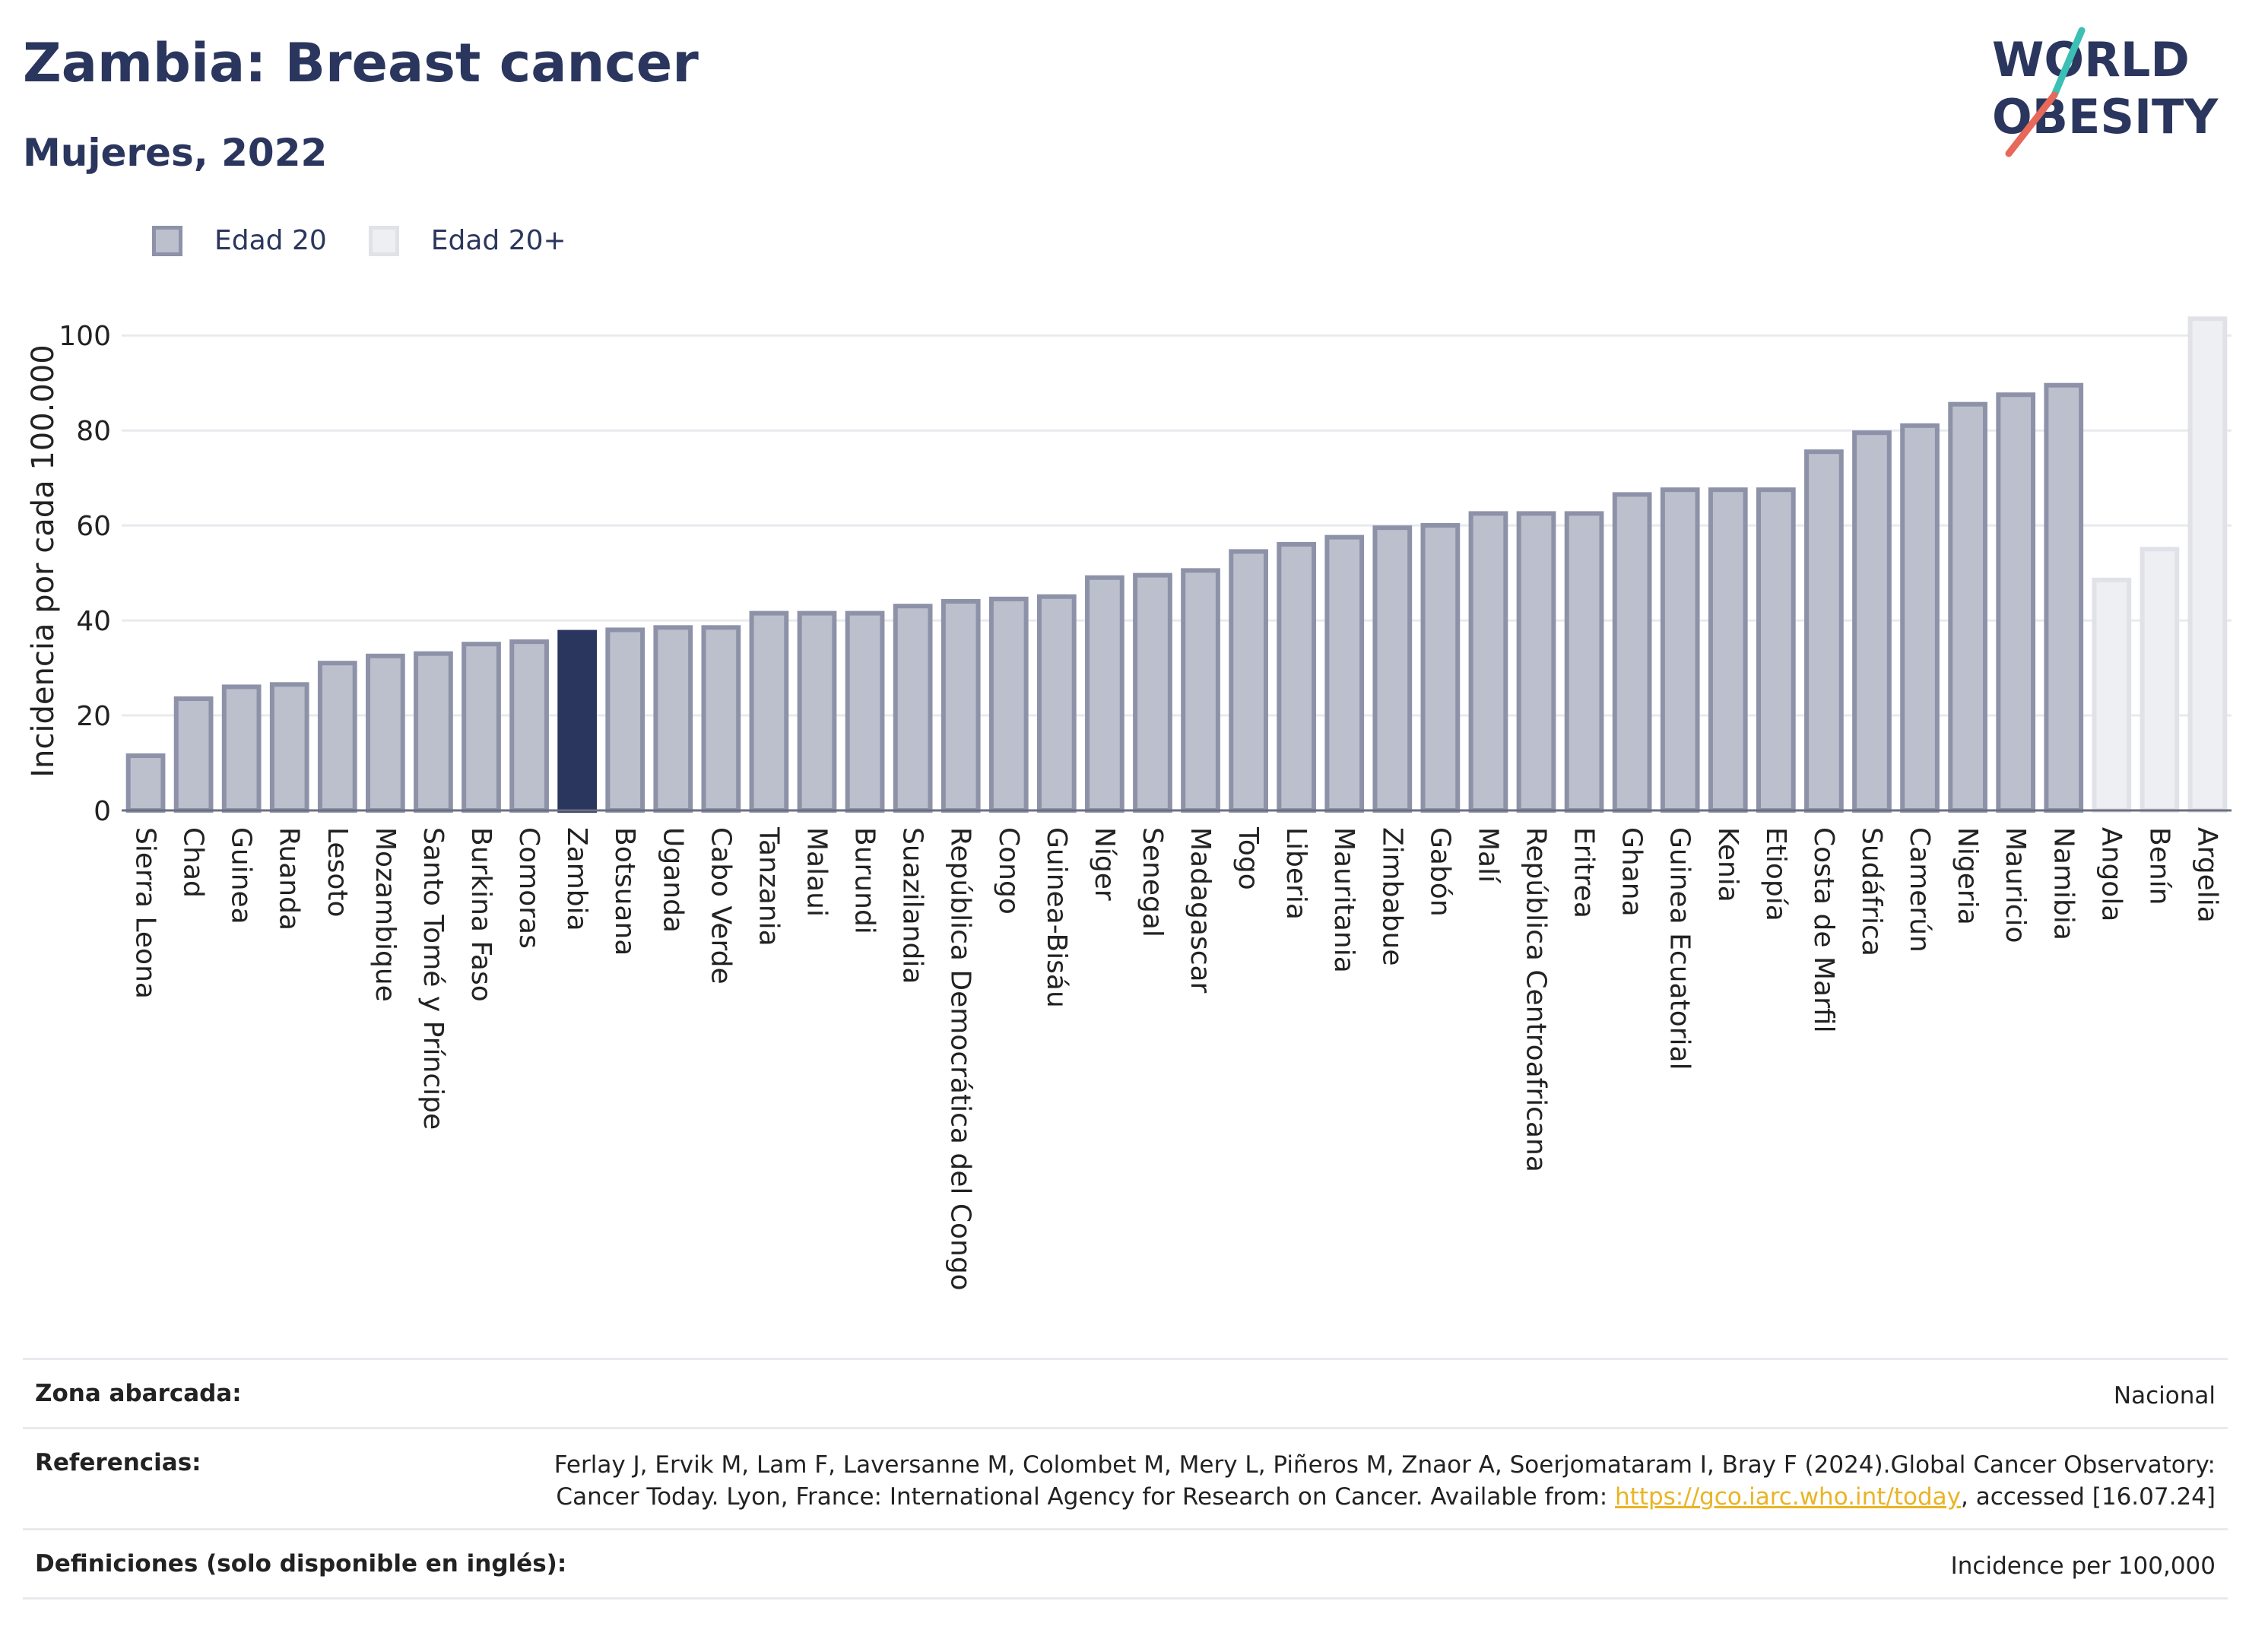  What do you see at coordinates (625, 720) in the screenshot?
I see `bar-botsuana` at bounding box center [625, 720].